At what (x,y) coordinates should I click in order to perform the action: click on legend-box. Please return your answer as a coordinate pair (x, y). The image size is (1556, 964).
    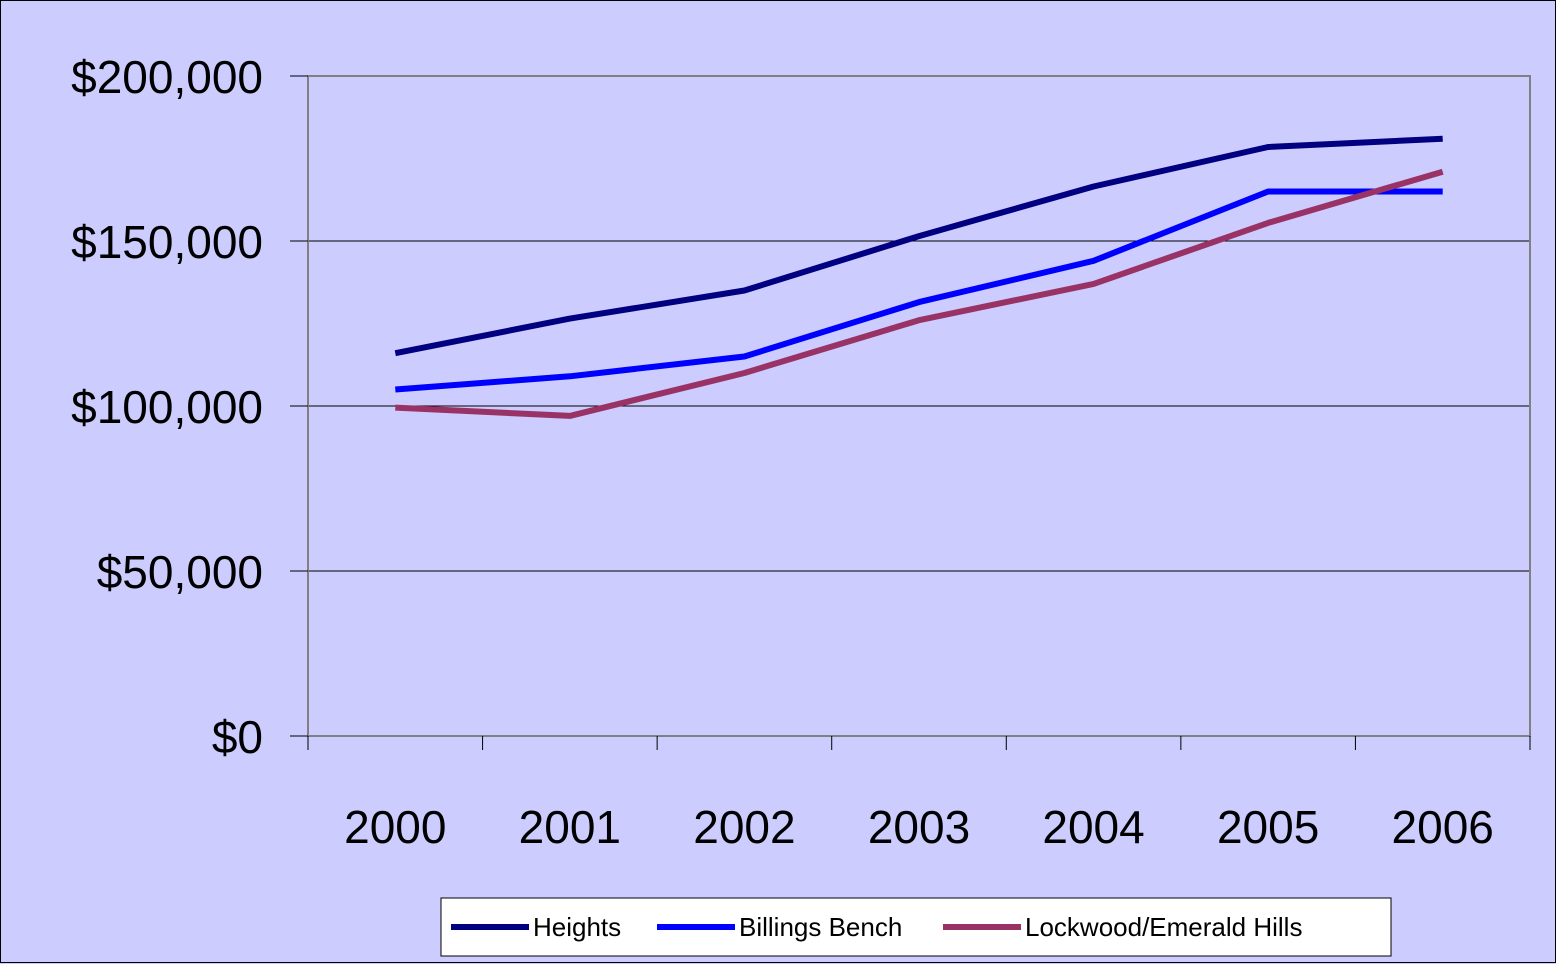
    Looking at the image, I should click on (916, 927).